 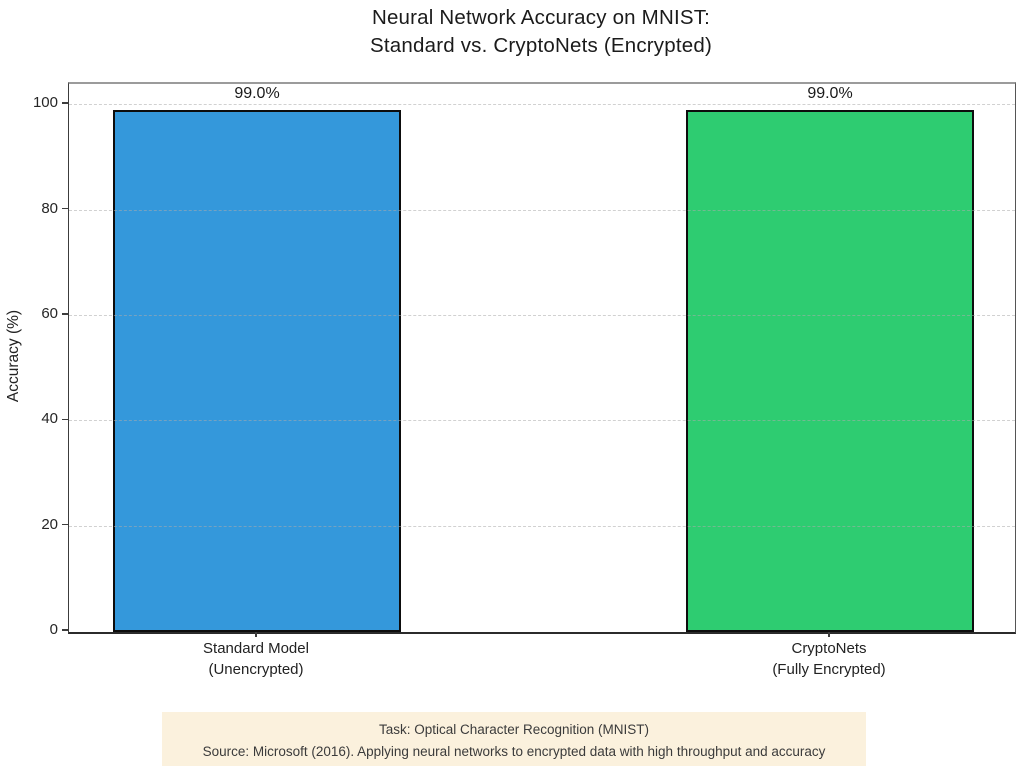 What do you see at coordinates (829, 648) in the screenshot?
I see `x-tick-label-cryptonets-line-1: CryptoNets` at bounding box center [829, 648].